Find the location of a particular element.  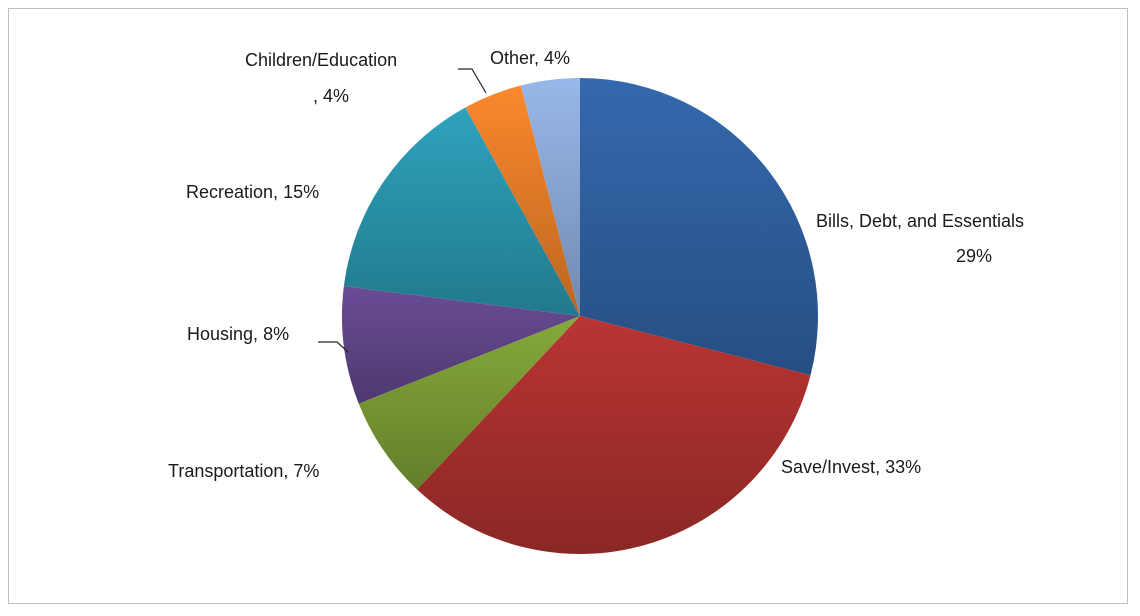

data-label-bills-value: 29% is located at coordinates (974, 256).